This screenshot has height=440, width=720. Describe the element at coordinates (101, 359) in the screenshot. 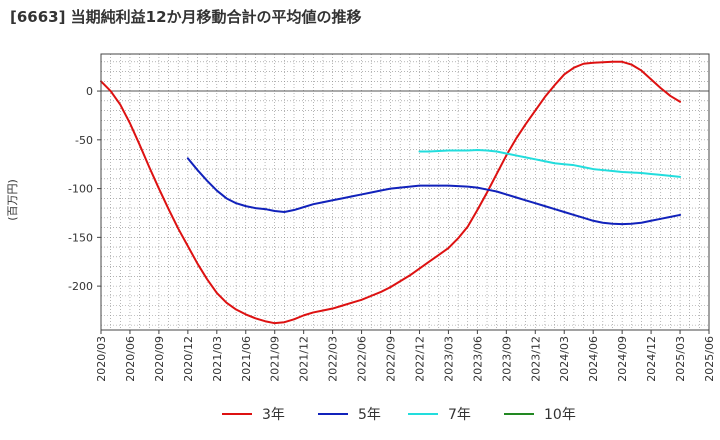

I see `x-tick-label: 2020/03` at that location.